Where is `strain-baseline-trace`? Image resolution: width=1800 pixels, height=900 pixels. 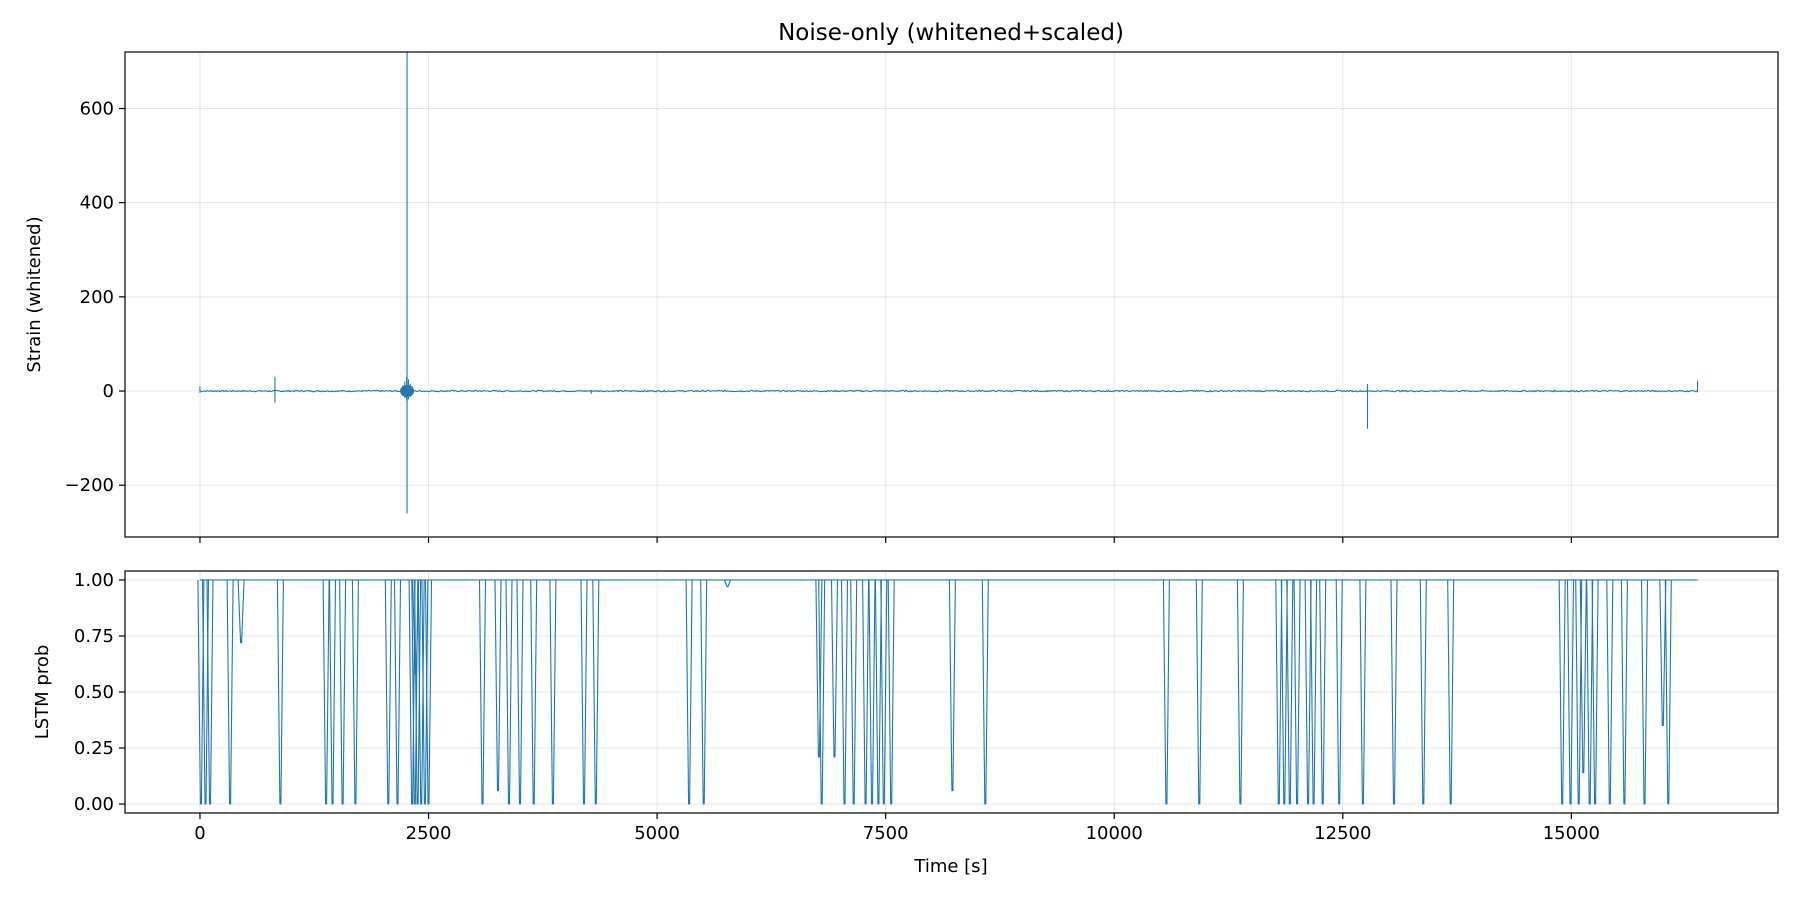
strain-baseline-trace is located at coordinates (948, 391).